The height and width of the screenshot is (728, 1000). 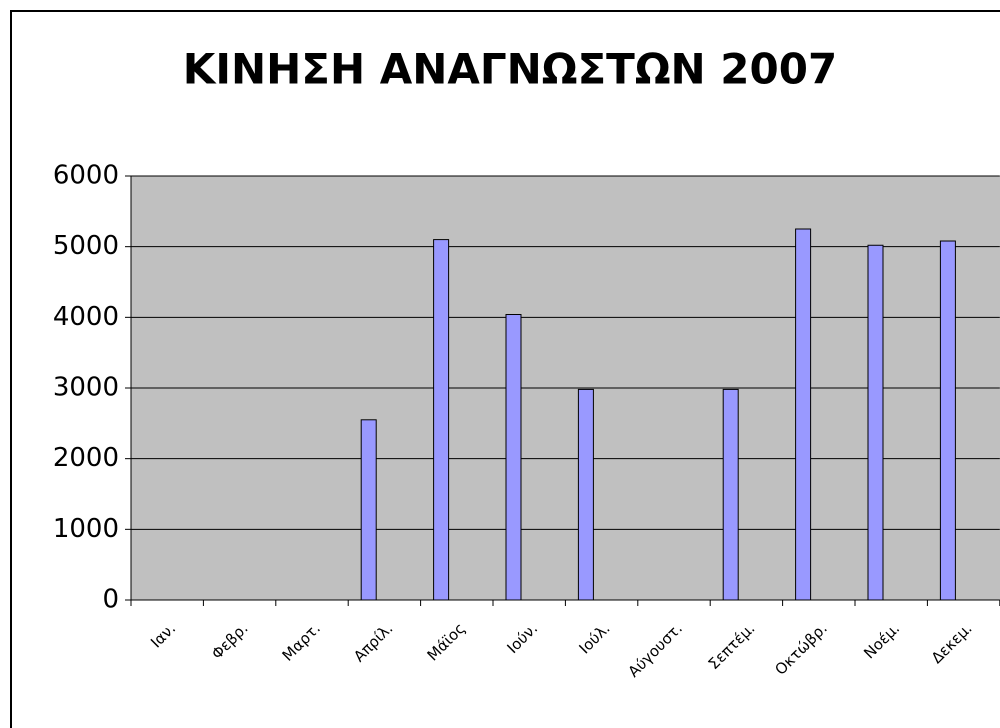 I want to click on y-tick-label: 0, so click(x=110, y=600).